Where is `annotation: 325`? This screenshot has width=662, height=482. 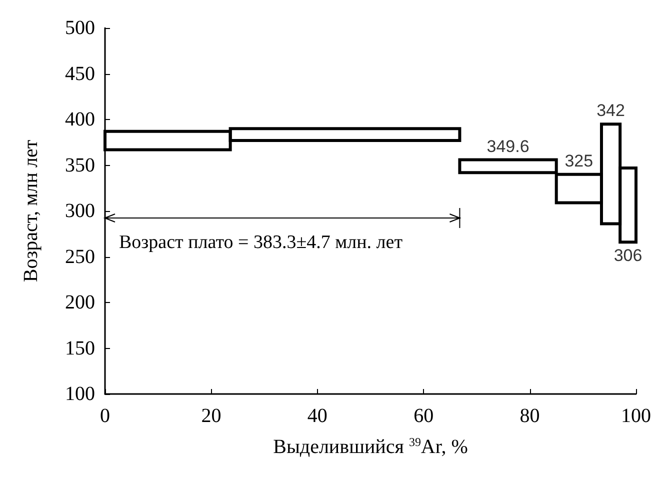
annotation: 325 is located at coordinates (579, 160).